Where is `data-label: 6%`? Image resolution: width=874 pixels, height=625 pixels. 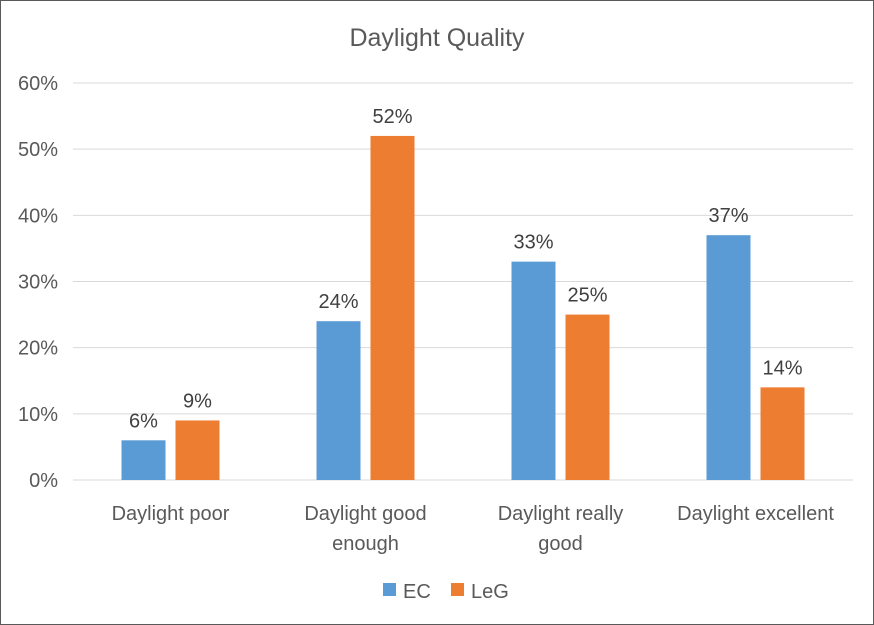 data-label: 6% is located at coordinates (143, 421).